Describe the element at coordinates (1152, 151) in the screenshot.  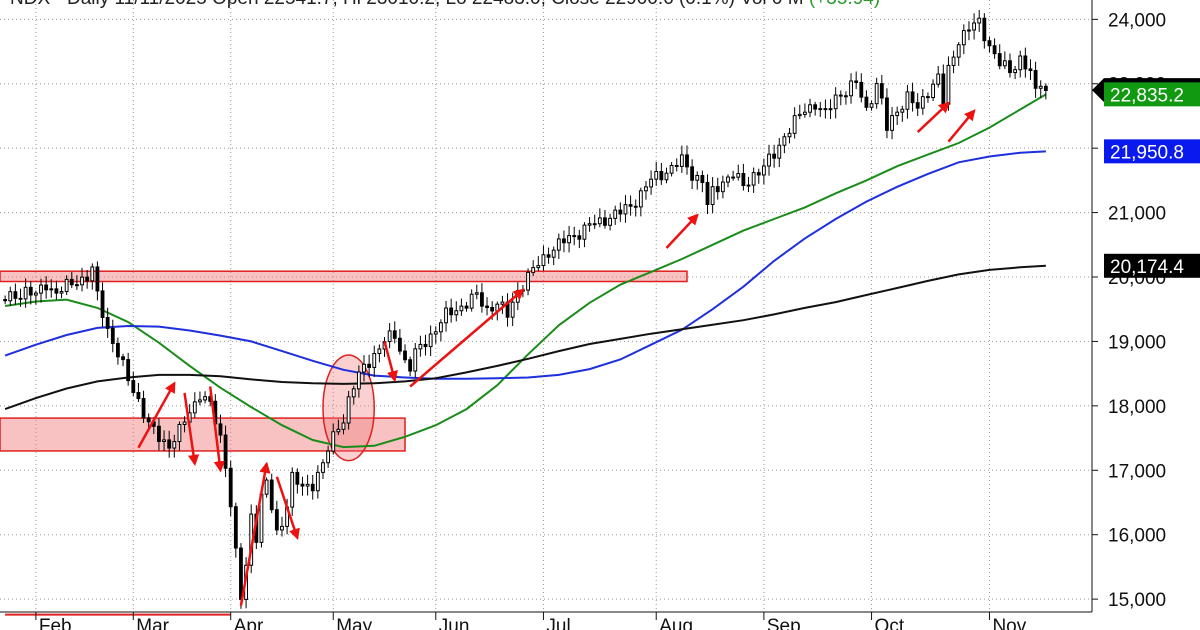
I see `price-badge: 21,950.8` at that location.